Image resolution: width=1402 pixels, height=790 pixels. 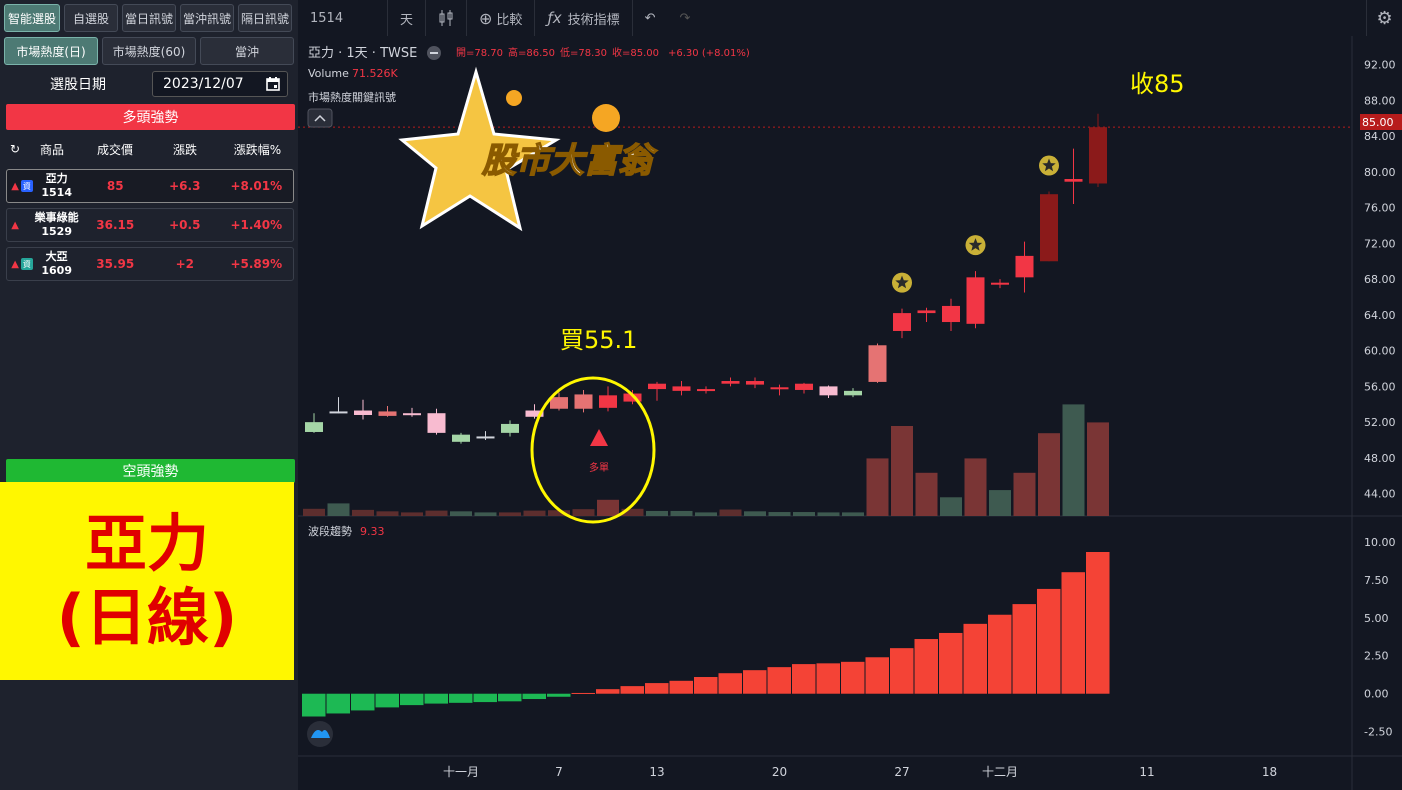 What do you see at coordinates (635, 52) in the screenshot?
I see `ohlc-close: 收=85.00` at bounding box center [635, 52].